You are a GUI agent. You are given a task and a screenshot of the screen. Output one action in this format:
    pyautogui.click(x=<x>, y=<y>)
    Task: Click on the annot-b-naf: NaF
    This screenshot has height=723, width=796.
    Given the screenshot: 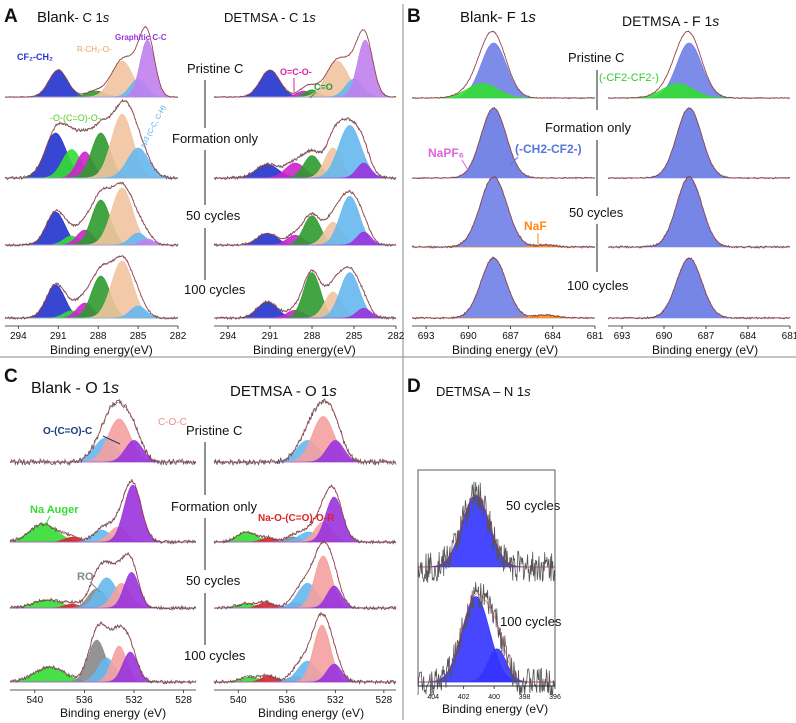 What is the action you would take?
    pyautogui.click(x=535, y=226)
    